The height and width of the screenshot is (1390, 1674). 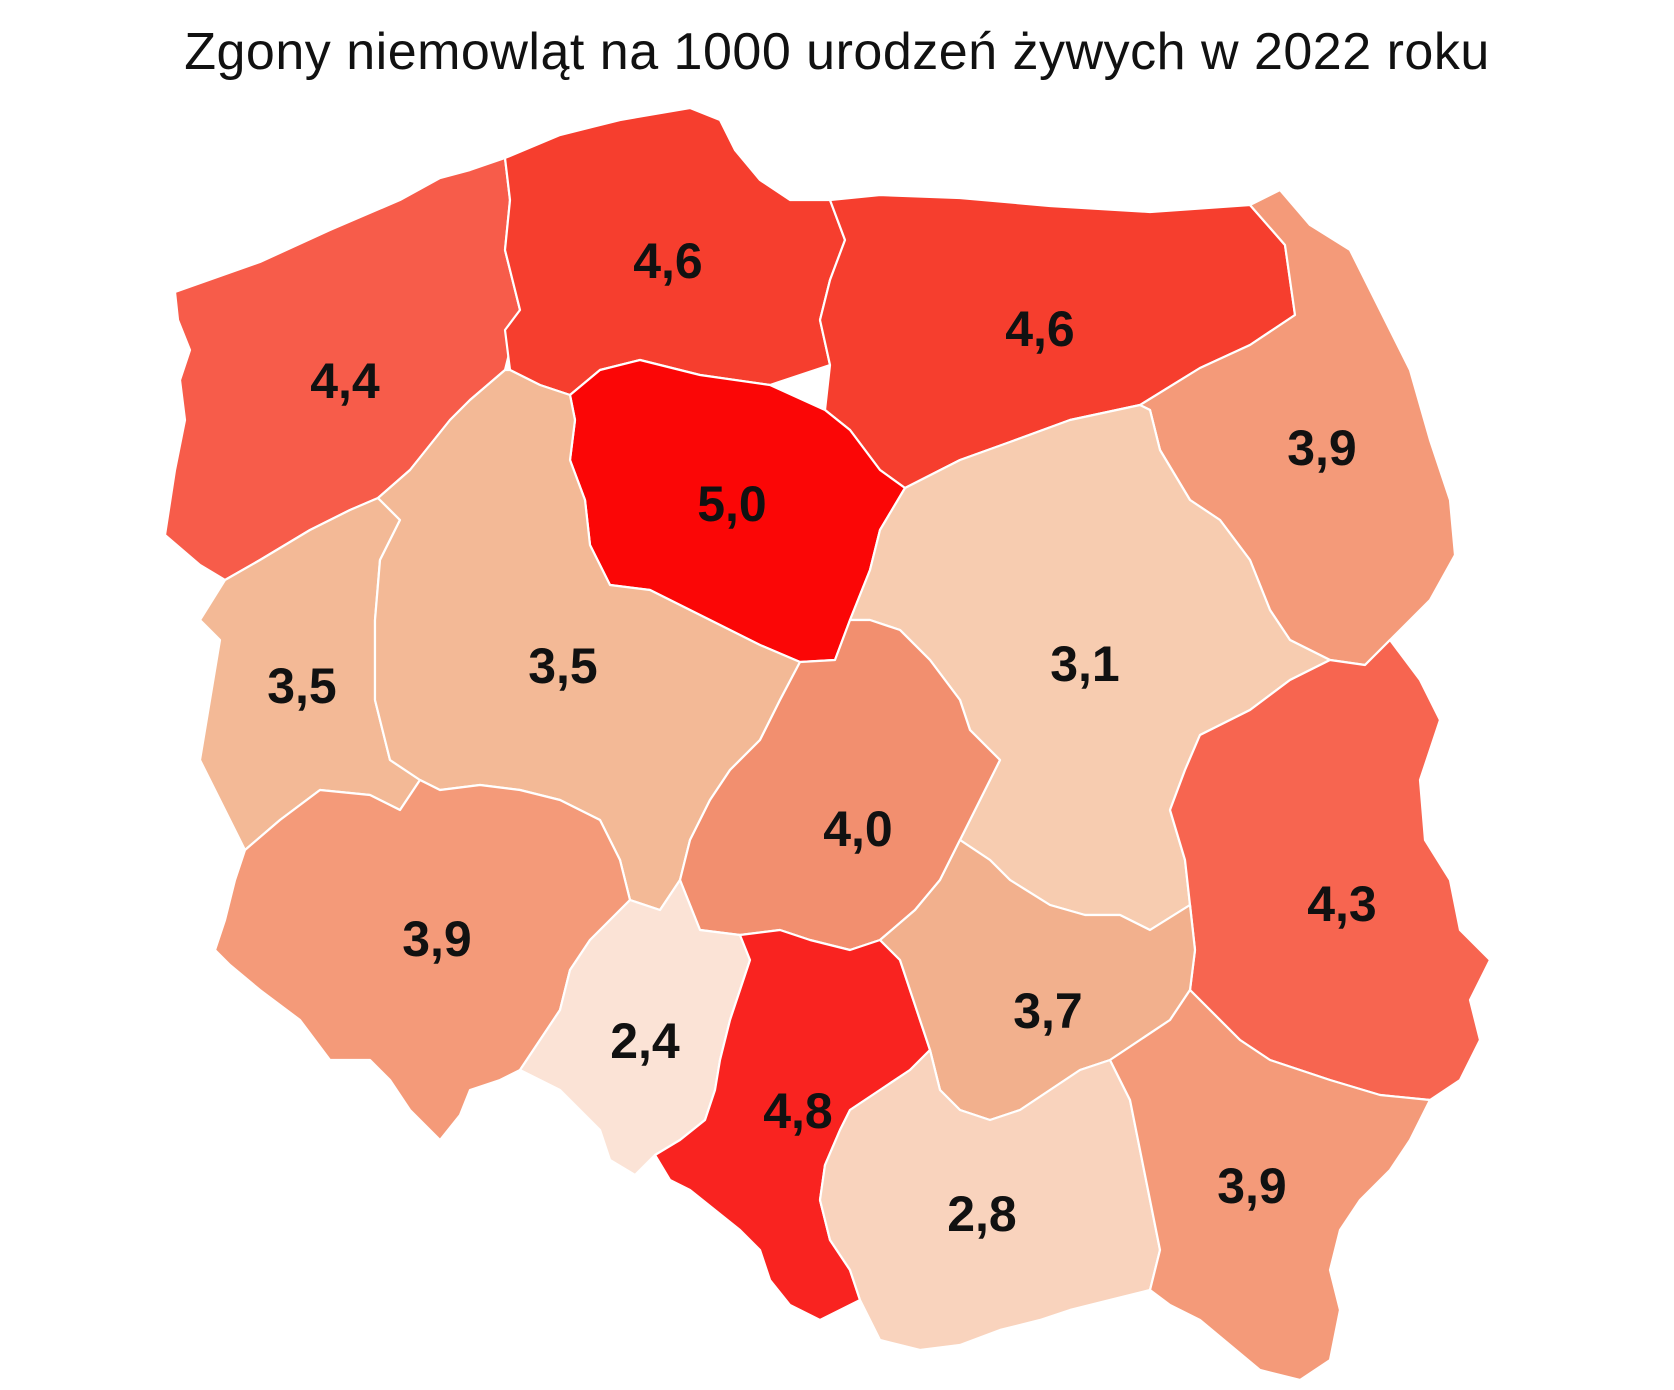 What do you see at coordinates (645, 1041) in the screenshot?
I see `value-label-opolskie: 2,4` at bounding box center [645, 1041].